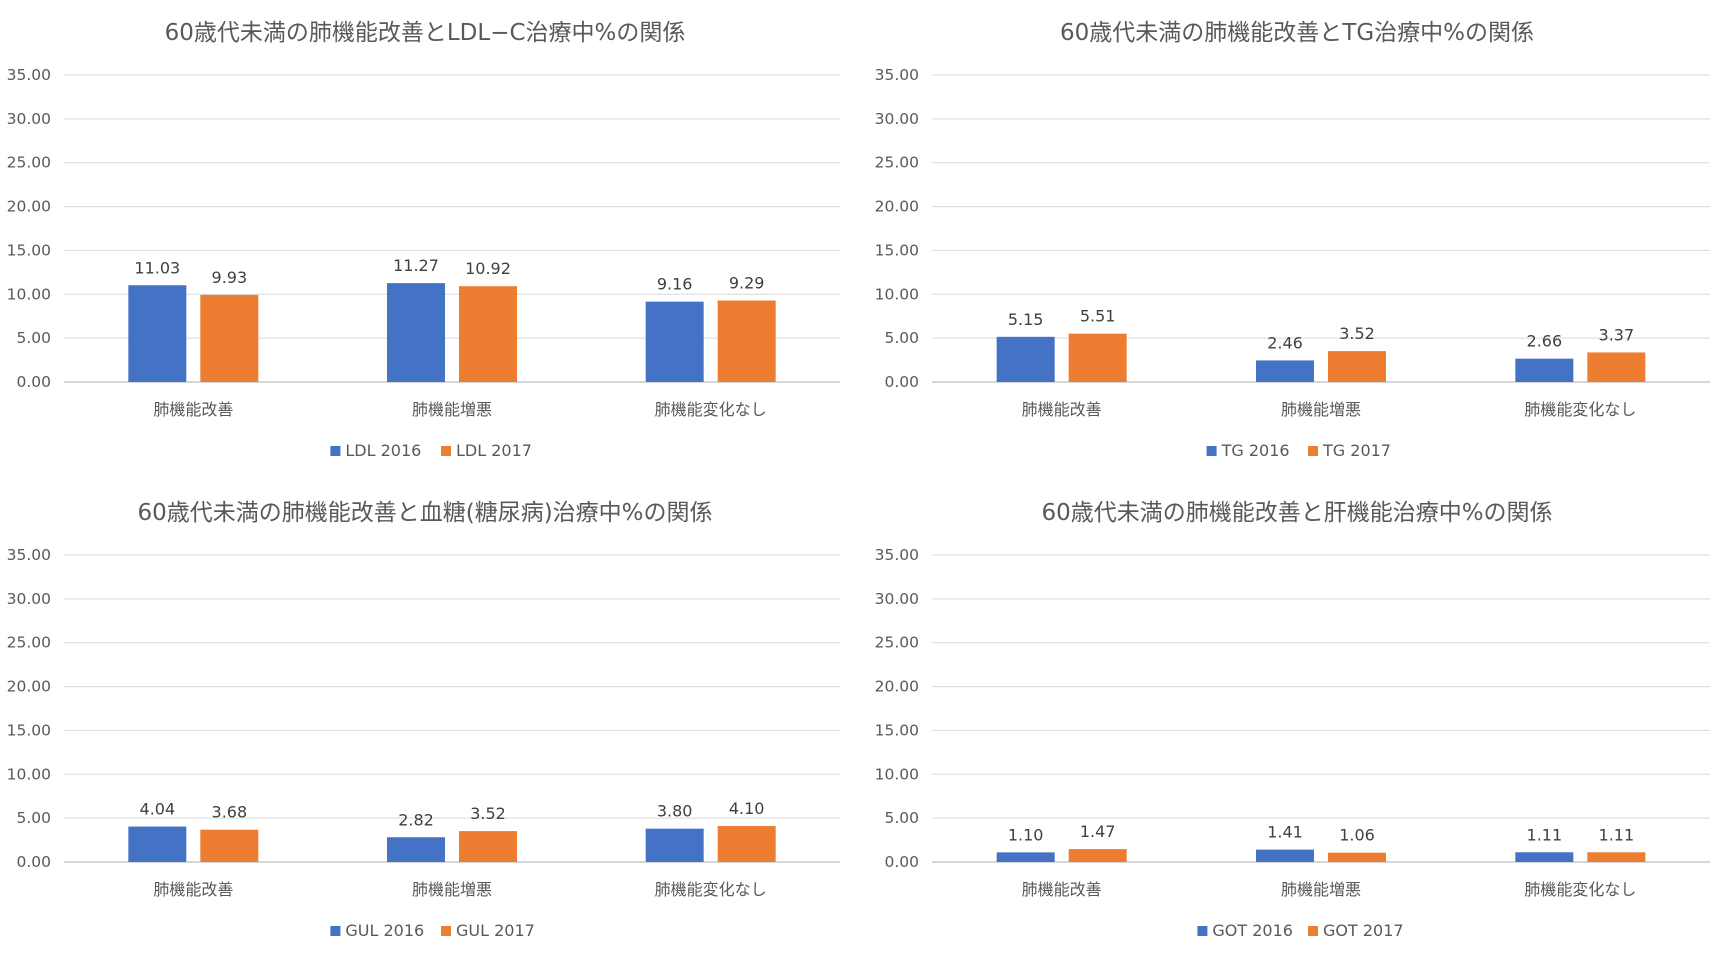  Describe the element at coordinates (1545, 341) in the screenshot. I see `data-label: 2.66` at that location.